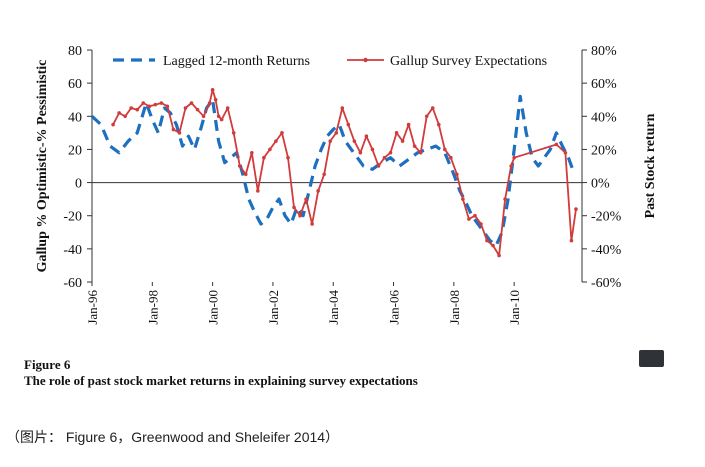  I want to click on right-tick-label: 60%, so click(604, 84).